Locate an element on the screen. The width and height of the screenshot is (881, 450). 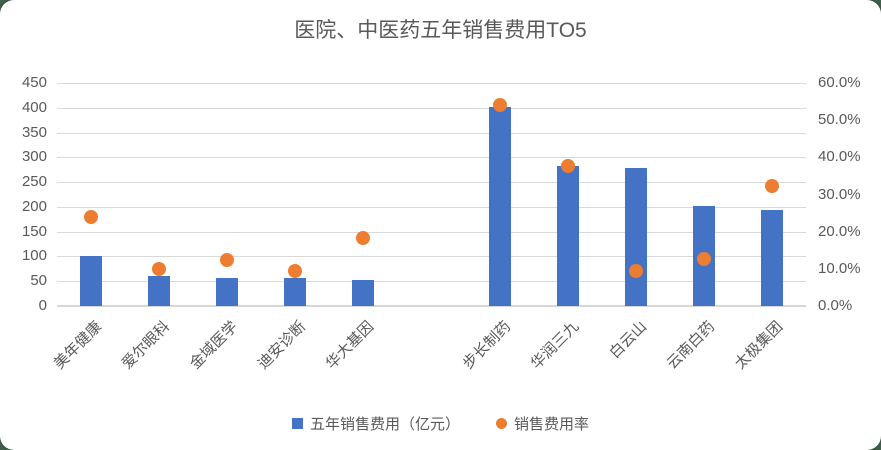
x-axis-label: 爱尔眼科 is located at coordinates (146, 345).